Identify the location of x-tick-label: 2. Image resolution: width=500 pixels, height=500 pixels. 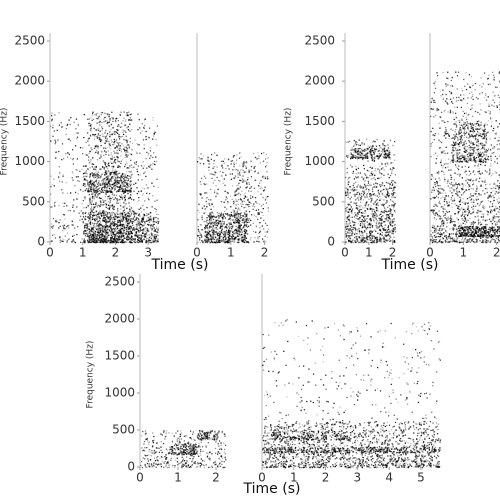
(265, 253).